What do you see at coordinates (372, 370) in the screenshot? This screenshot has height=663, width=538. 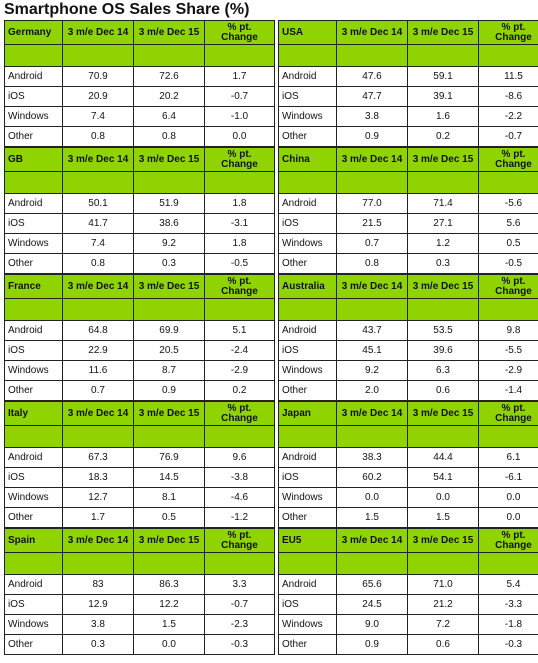 I see `value-dec-14: 9.2` at bounding box center [372, 370].